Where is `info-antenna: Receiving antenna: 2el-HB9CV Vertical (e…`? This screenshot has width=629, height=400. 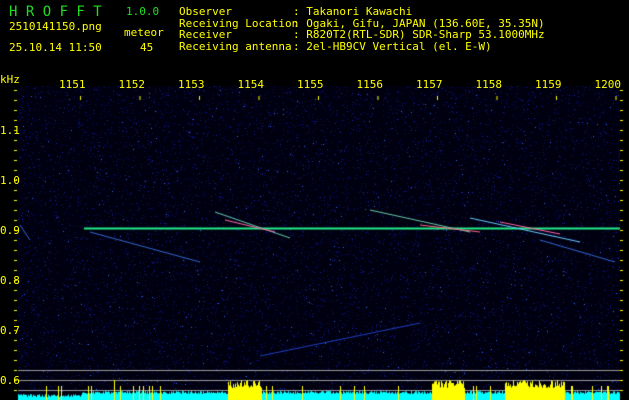
info-antenna: Receiving antenna: 2el-HB9CV Vertical (e… is located at coordinates (335, 46).